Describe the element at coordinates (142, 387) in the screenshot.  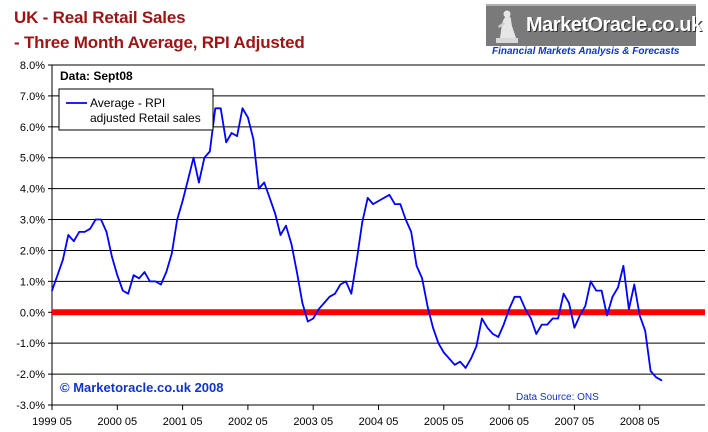
I see `copyright-annotation: © Marketoracle.co.uk 2008` at that location.